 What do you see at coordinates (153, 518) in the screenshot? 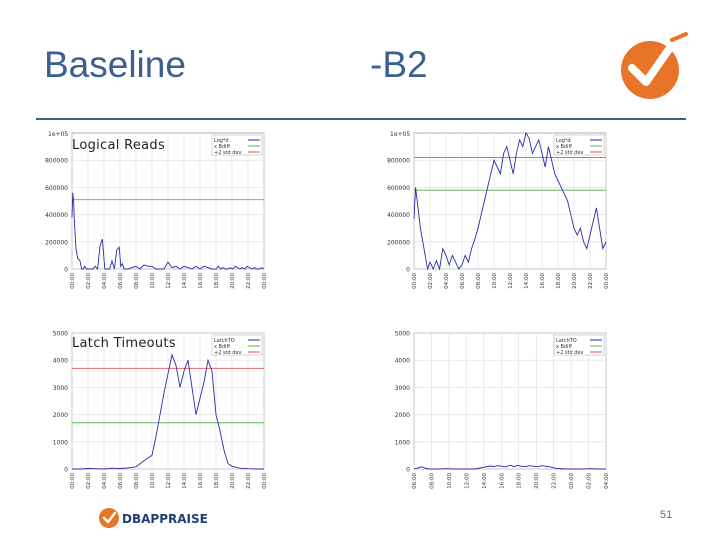
I see `dbappraise-logo: DBAPPRAISE` at bounding box center [153, 518].